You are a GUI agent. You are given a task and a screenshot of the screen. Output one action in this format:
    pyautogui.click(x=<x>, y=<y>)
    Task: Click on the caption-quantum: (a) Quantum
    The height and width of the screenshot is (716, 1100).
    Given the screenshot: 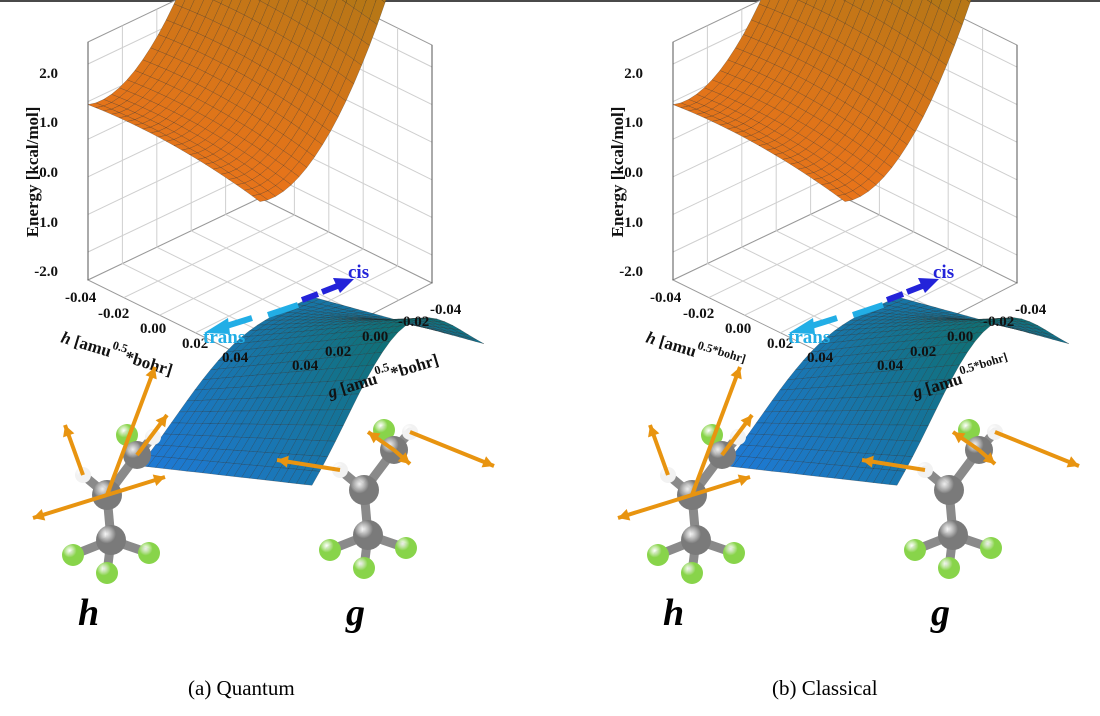 What is the action you would take?
    pyautogui.click(x=241, y=688)
    